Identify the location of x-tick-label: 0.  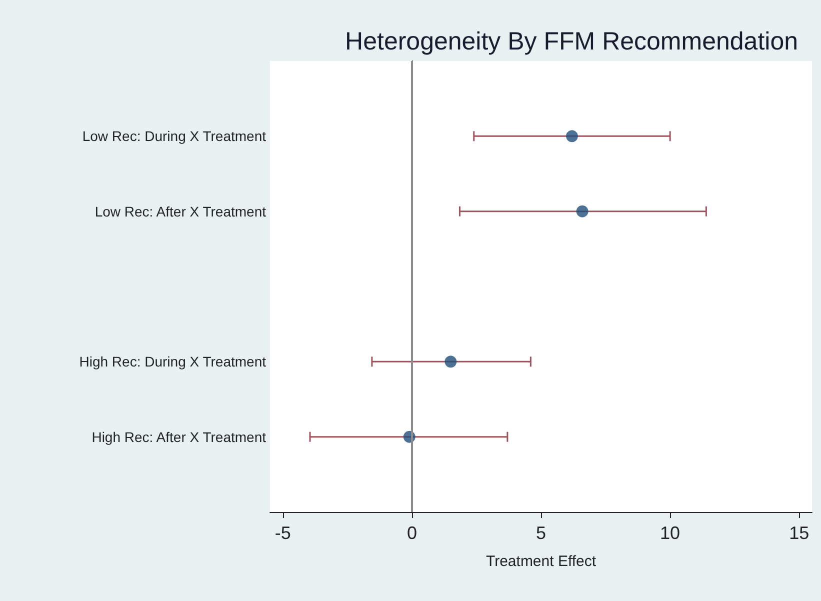
(411, 533).